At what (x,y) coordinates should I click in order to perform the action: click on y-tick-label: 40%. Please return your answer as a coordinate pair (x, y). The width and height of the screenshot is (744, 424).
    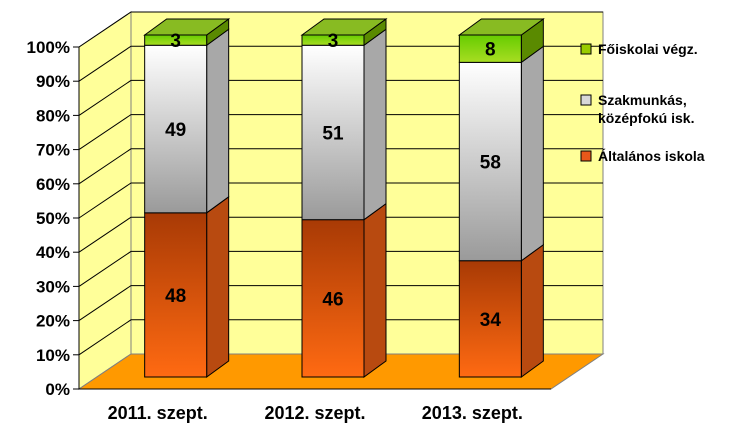
    Looking at the image, I should click on (53, 252).